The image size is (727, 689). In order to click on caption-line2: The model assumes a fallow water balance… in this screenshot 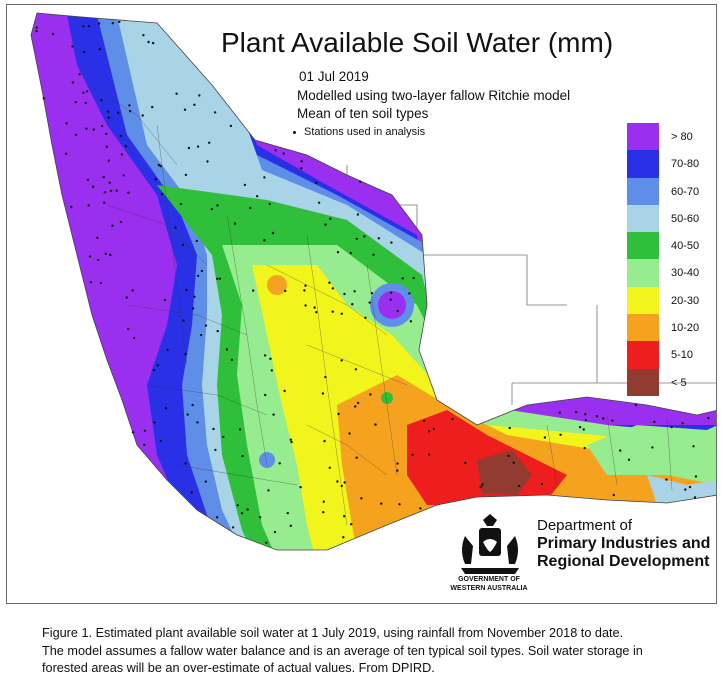, I will do `click(342, 650)`.